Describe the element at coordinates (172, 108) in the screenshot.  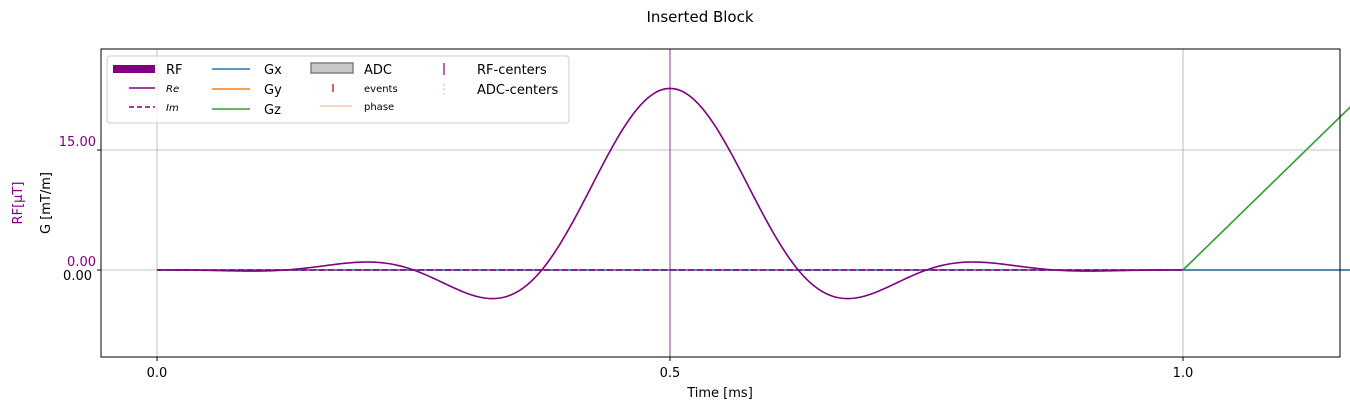
I see `legend-im-label: Im` at that location.